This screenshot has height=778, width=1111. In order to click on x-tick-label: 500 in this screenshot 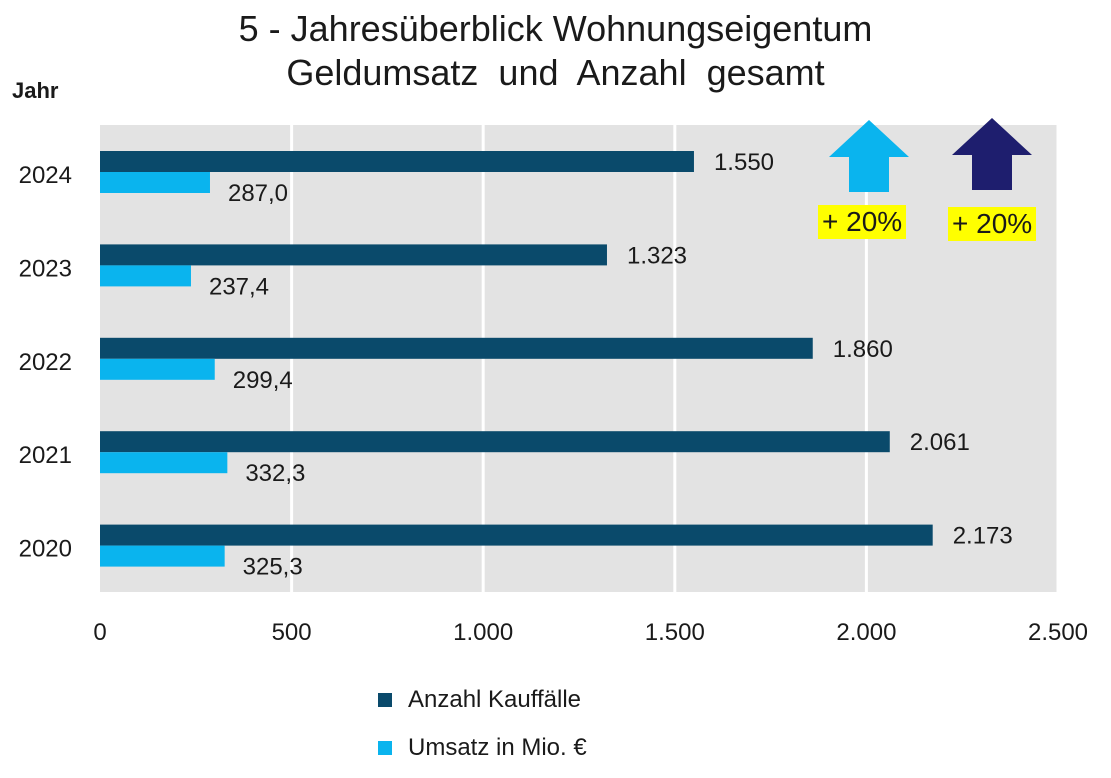, I will do `click(292, 632)`.